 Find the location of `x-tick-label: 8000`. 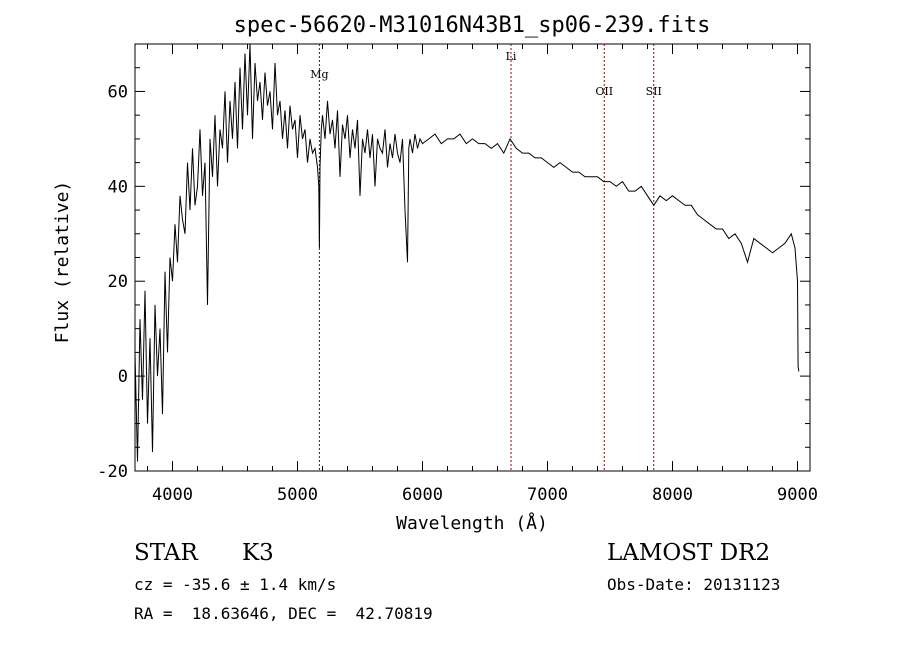

x-tick-label: 8000 is located at coordinates (672, 495).